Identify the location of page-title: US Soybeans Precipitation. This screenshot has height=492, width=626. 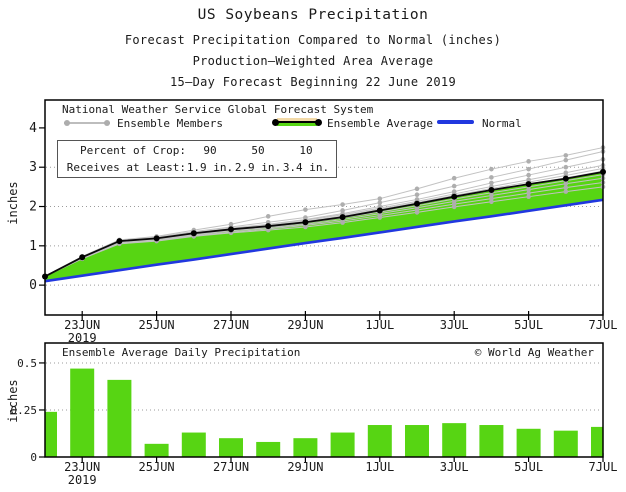
(313, 15).